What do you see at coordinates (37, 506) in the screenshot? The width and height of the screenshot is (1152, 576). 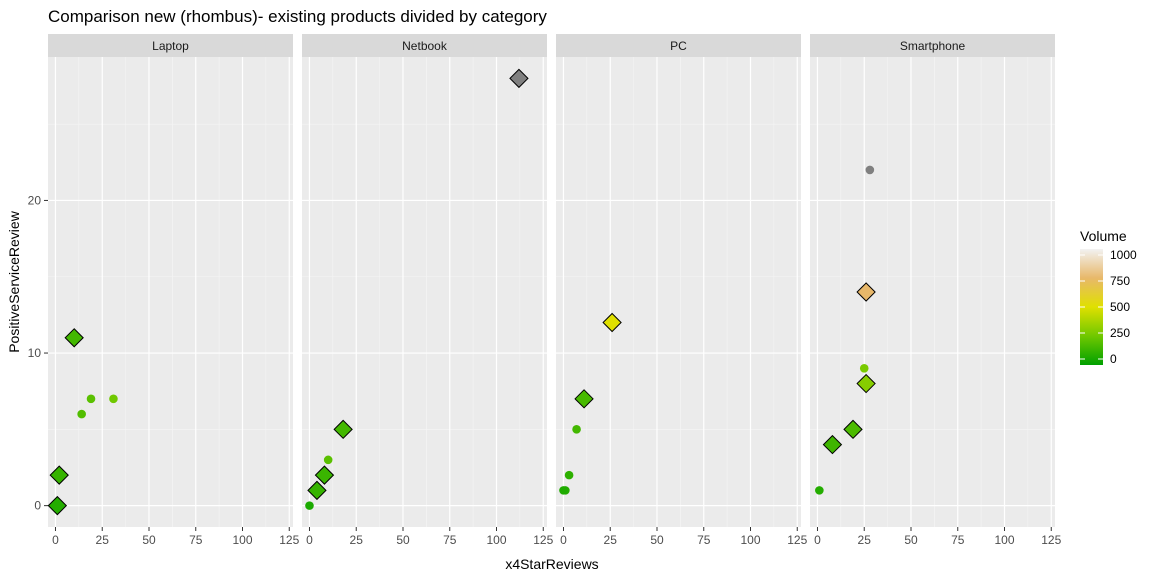 I see `y-tick-label: 0` at bounding box center [37, 506].